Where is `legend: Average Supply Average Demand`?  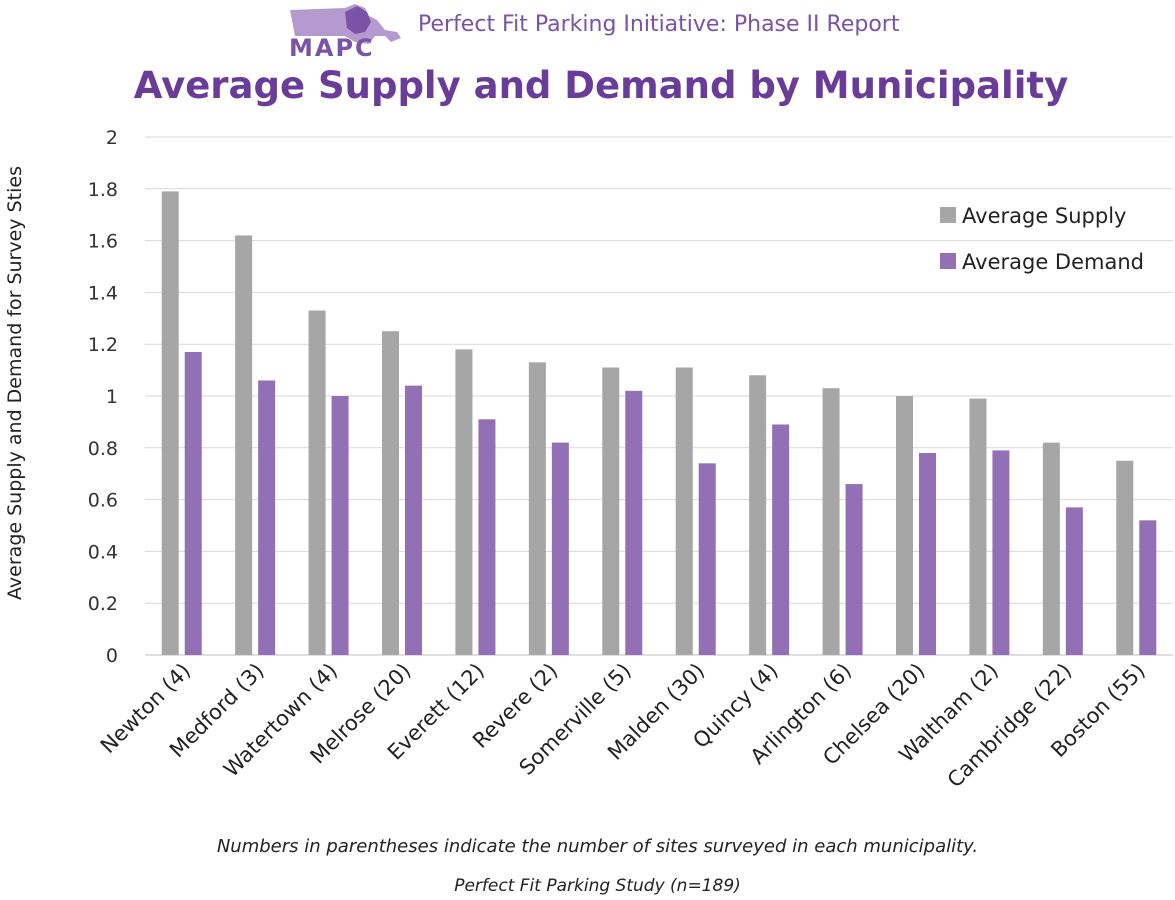
legend: Average Supply Average Demand is located at coordinates (1042, 239).